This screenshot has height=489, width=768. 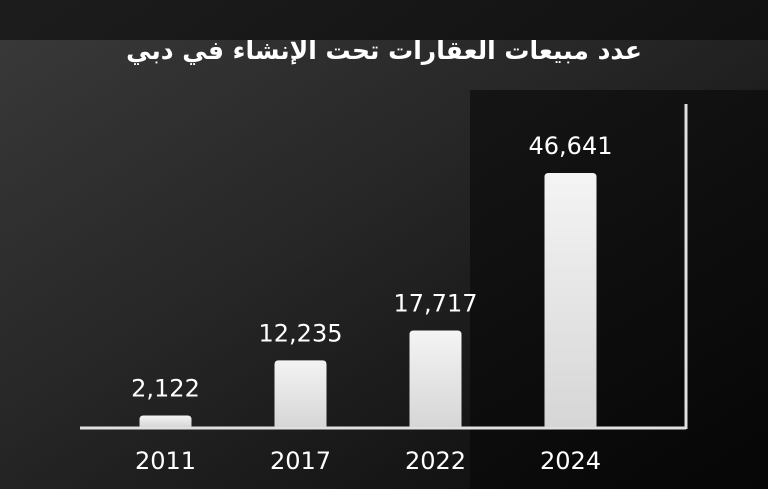 I want to click on value-label: 12,235, so click(x=301, y=333).